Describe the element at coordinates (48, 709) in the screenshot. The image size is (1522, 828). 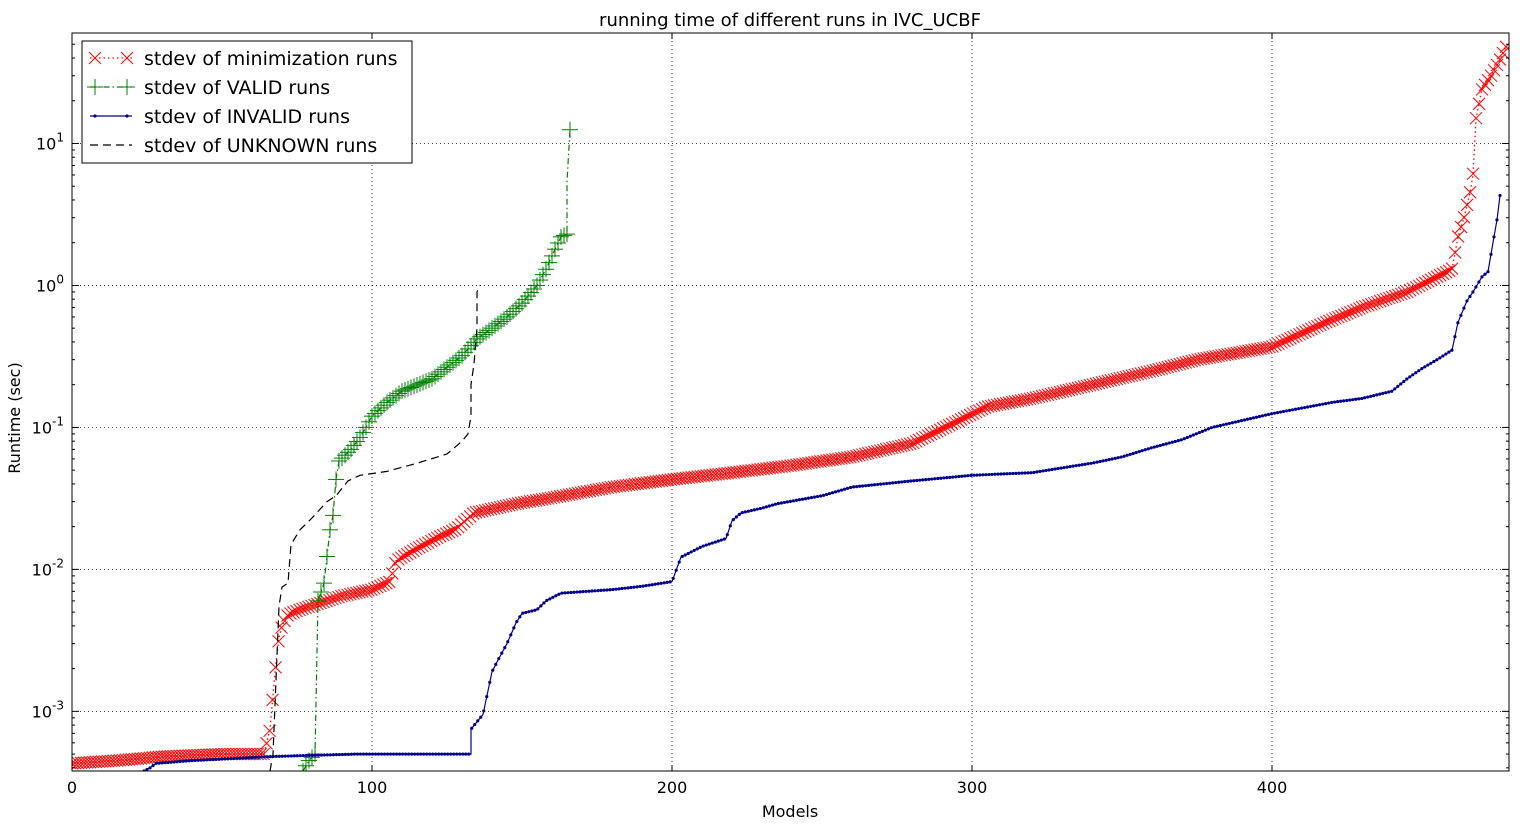
I see `y-tick-label: 10-3` at that location.